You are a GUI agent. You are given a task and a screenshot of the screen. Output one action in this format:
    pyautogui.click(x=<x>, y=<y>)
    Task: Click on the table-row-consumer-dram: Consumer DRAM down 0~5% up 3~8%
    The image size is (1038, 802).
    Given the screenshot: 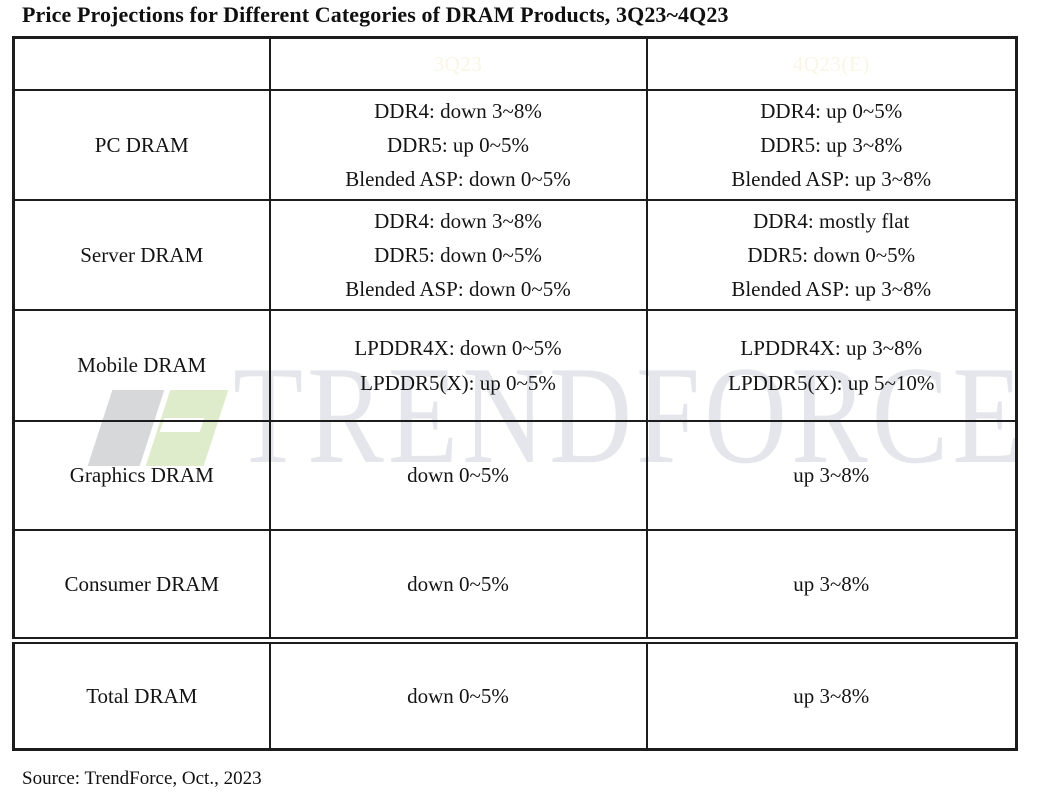 What is the action you would take?
    pyautogui.click(x=515, y=586)
    